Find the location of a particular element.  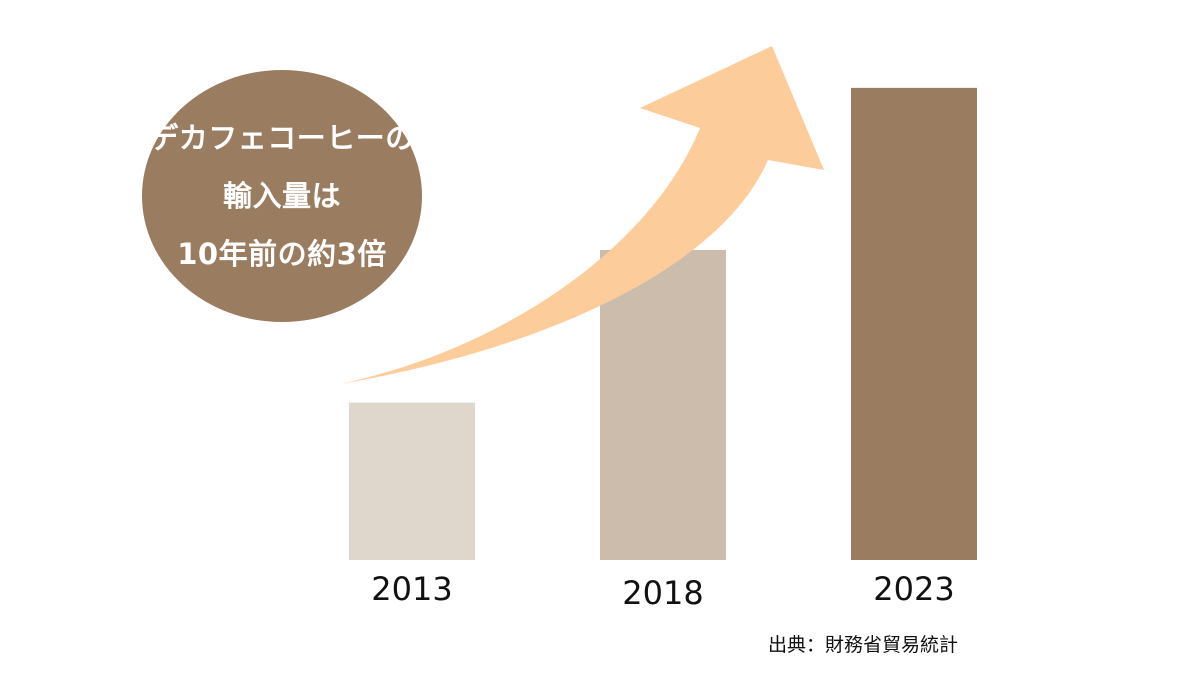

bar-2013 is located at coordinates (412, 481).